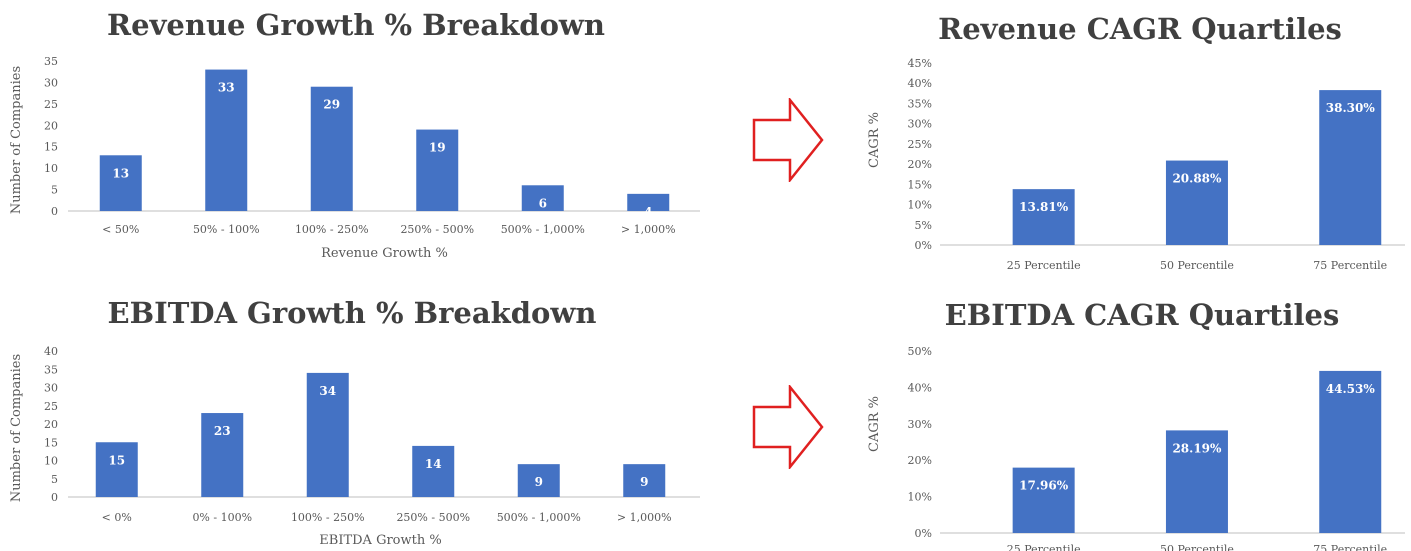  I want to click on chart-title-ebitda-cagr: EBITDA CAGR Quartiles, so click(1142, 315).